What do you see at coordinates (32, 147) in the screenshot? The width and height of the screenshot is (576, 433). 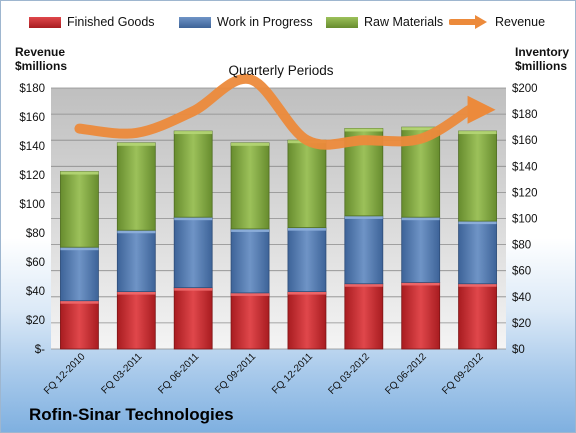 I see `y-tick-left: $140` at bounding box center [32, 147].